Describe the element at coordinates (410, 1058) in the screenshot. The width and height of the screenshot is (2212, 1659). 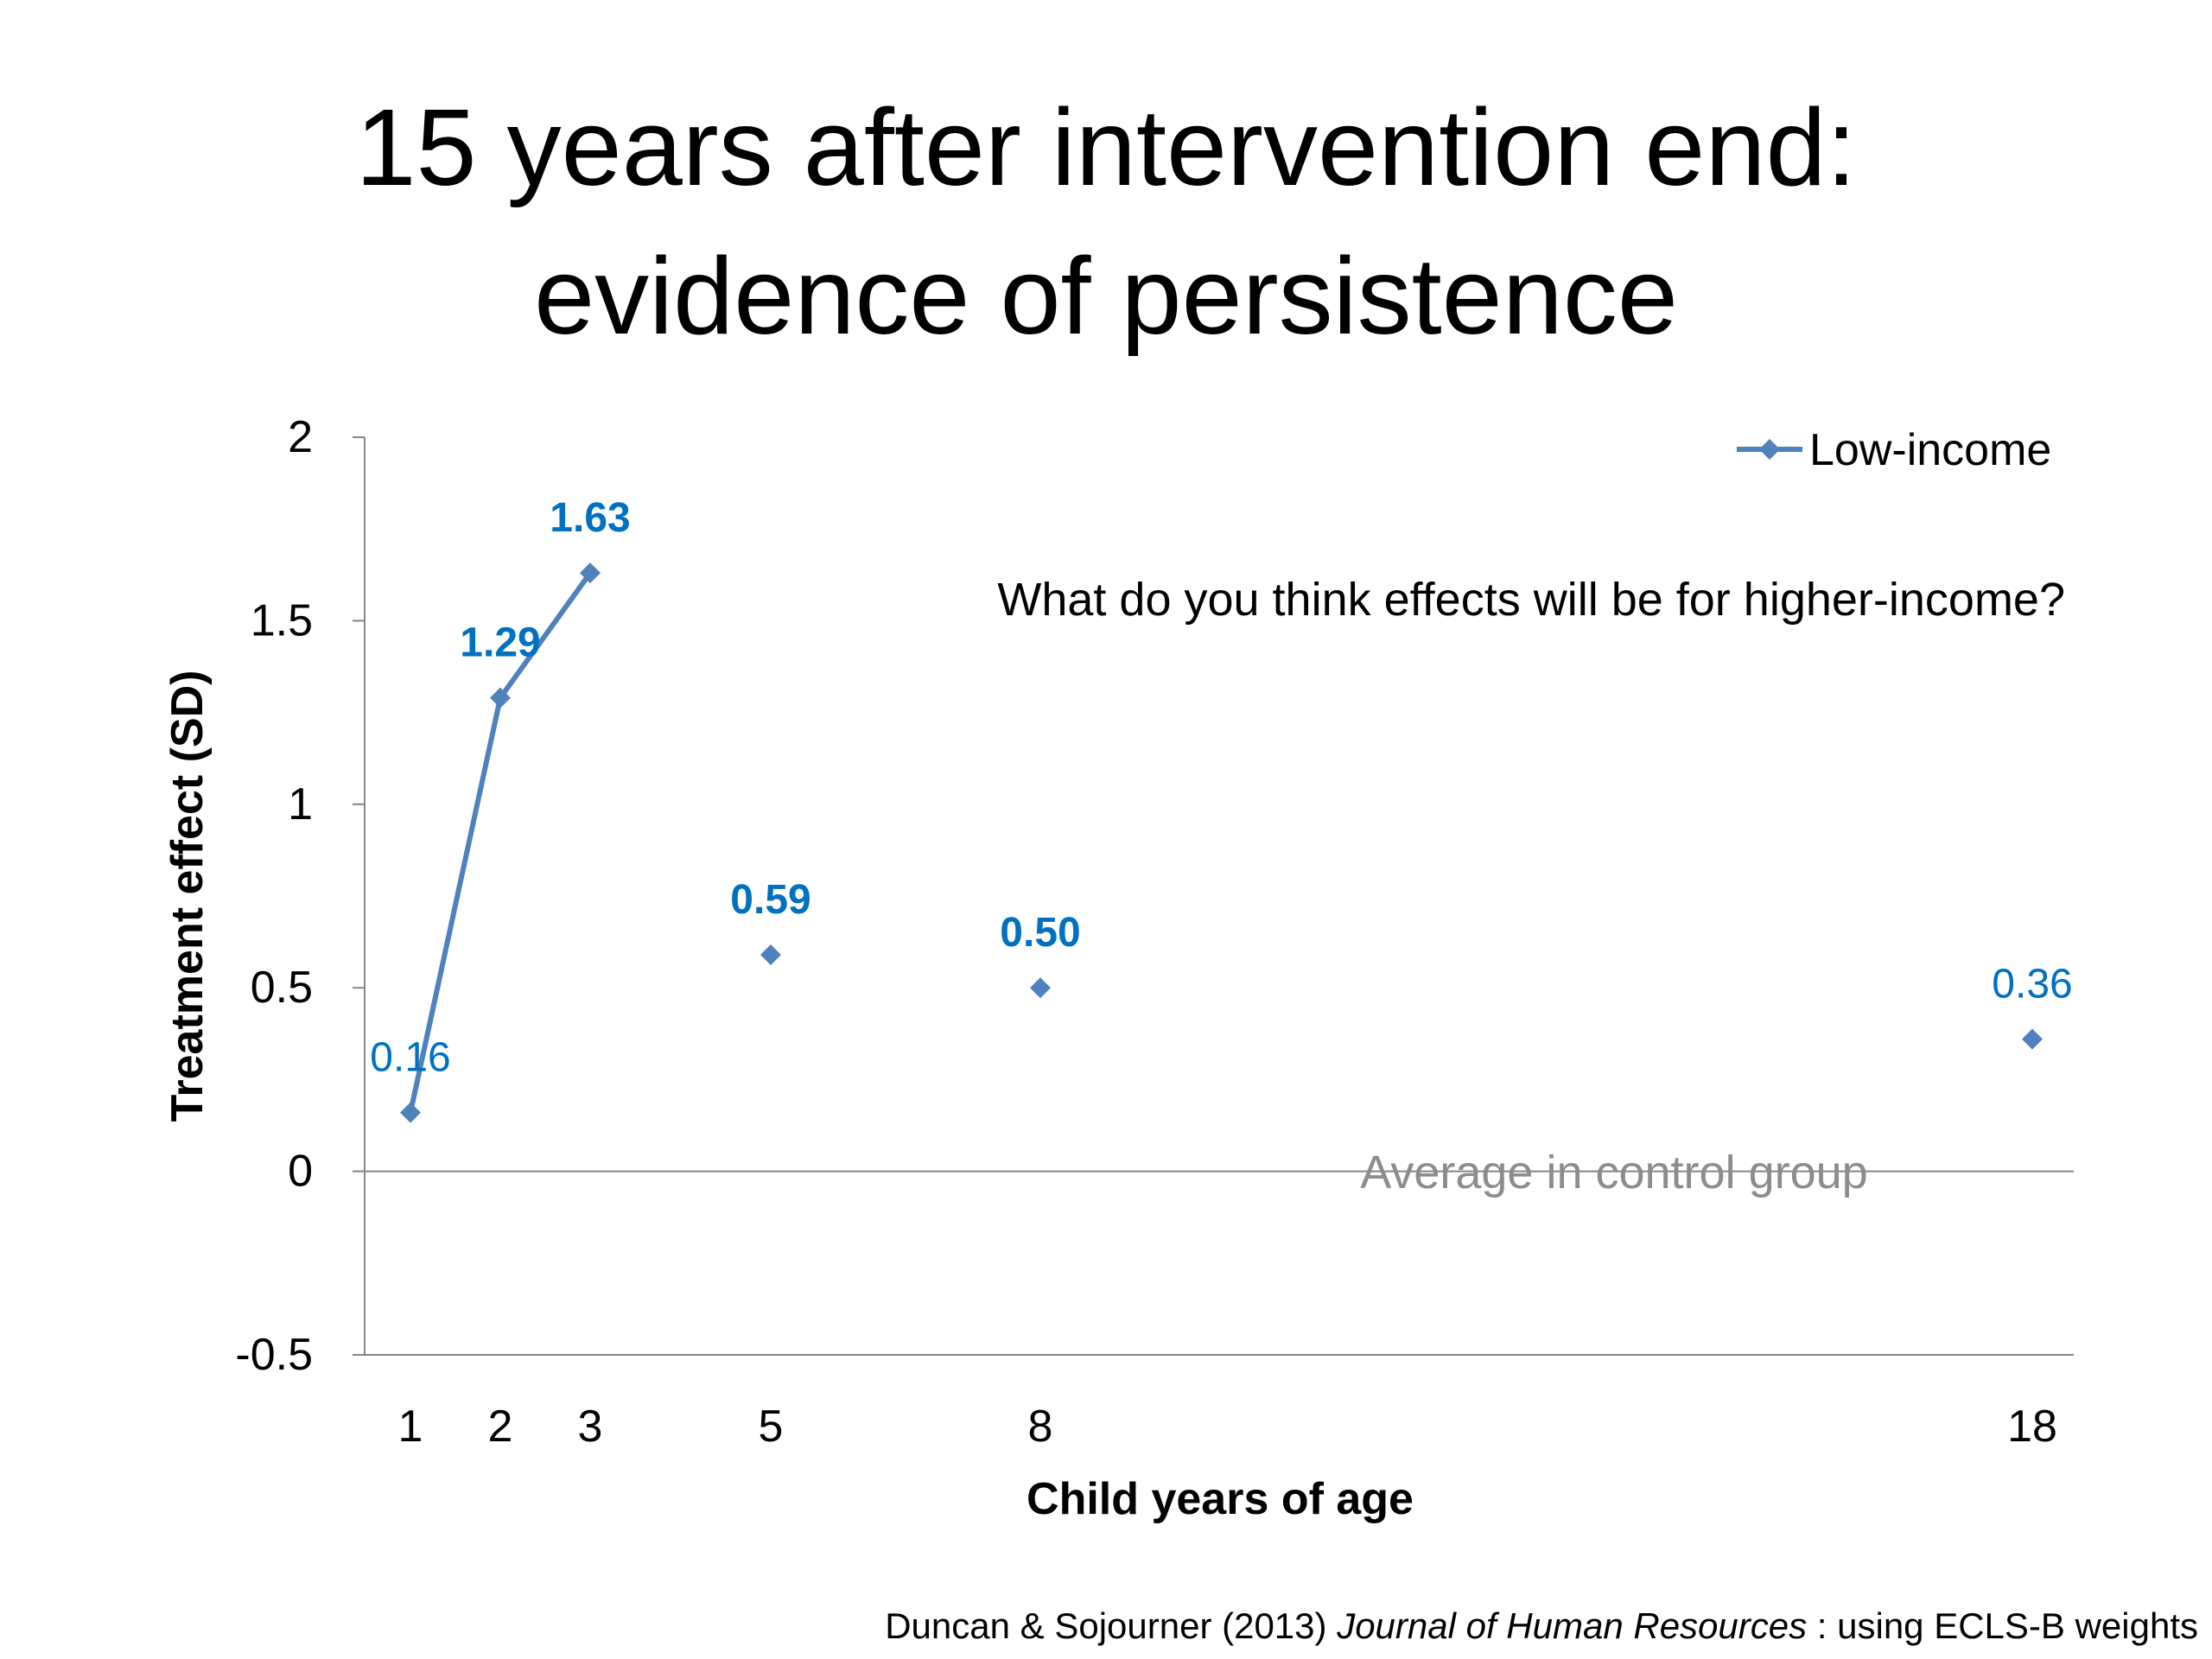
I see `data-label: 0.16` at that location.